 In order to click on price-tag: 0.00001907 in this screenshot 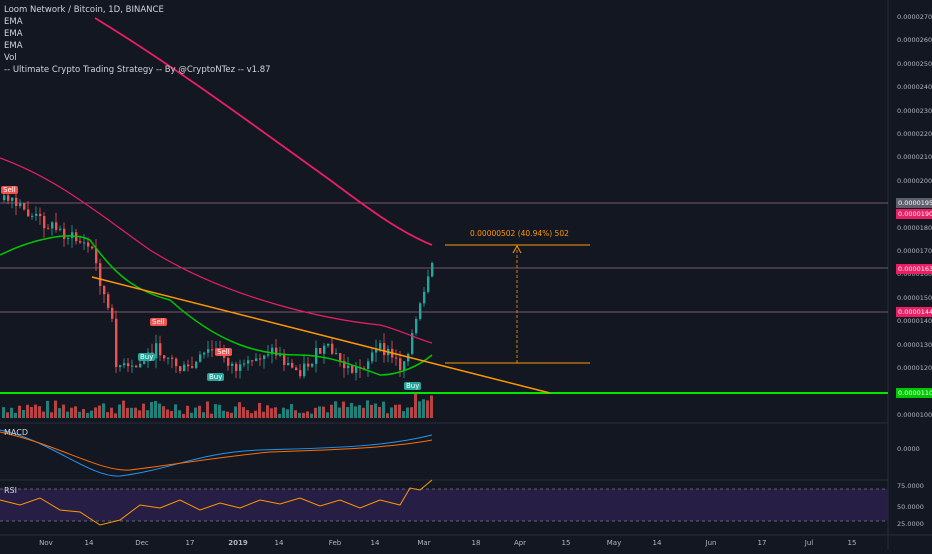, I will do `click(914, 214)`.